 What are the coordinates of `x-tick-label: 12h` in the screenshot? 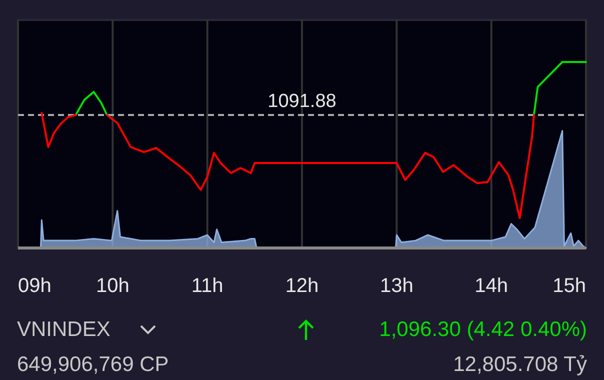 It's located at (302, 286).